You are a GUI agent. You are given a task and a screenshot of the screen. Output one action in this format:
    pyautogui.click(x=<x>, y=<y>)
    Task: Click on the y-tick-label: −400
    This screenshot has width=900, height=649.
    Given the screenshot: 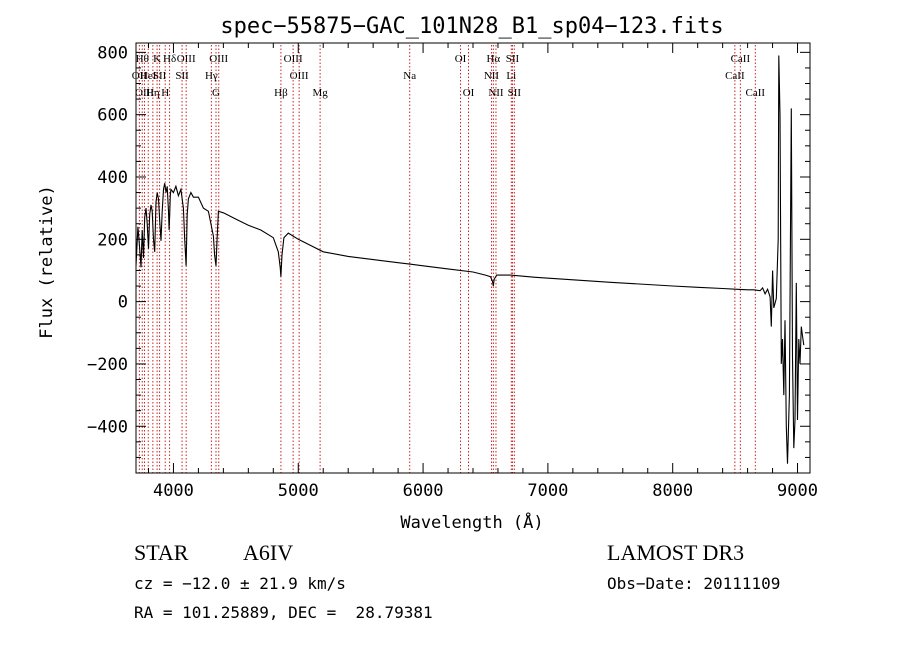 What is the action you would take?
    pyautogui.click(x=107, y=427)
    